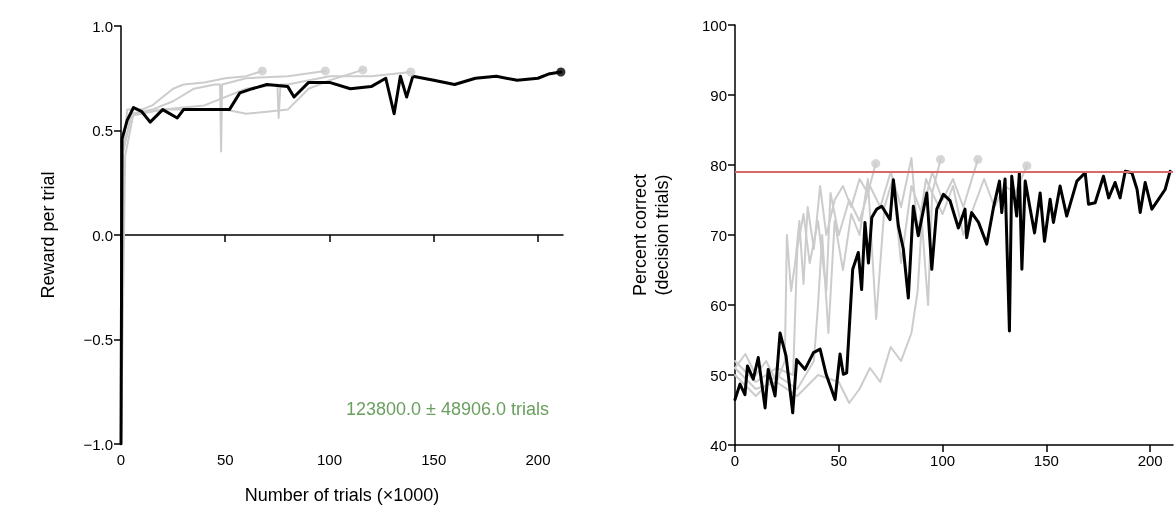 The height and width of the screenshot is (525, 1174). What do you see at coordinates (718, 165) in the screenshot?
I see `y-tick-label: 80` at bounding box center [718, 165].